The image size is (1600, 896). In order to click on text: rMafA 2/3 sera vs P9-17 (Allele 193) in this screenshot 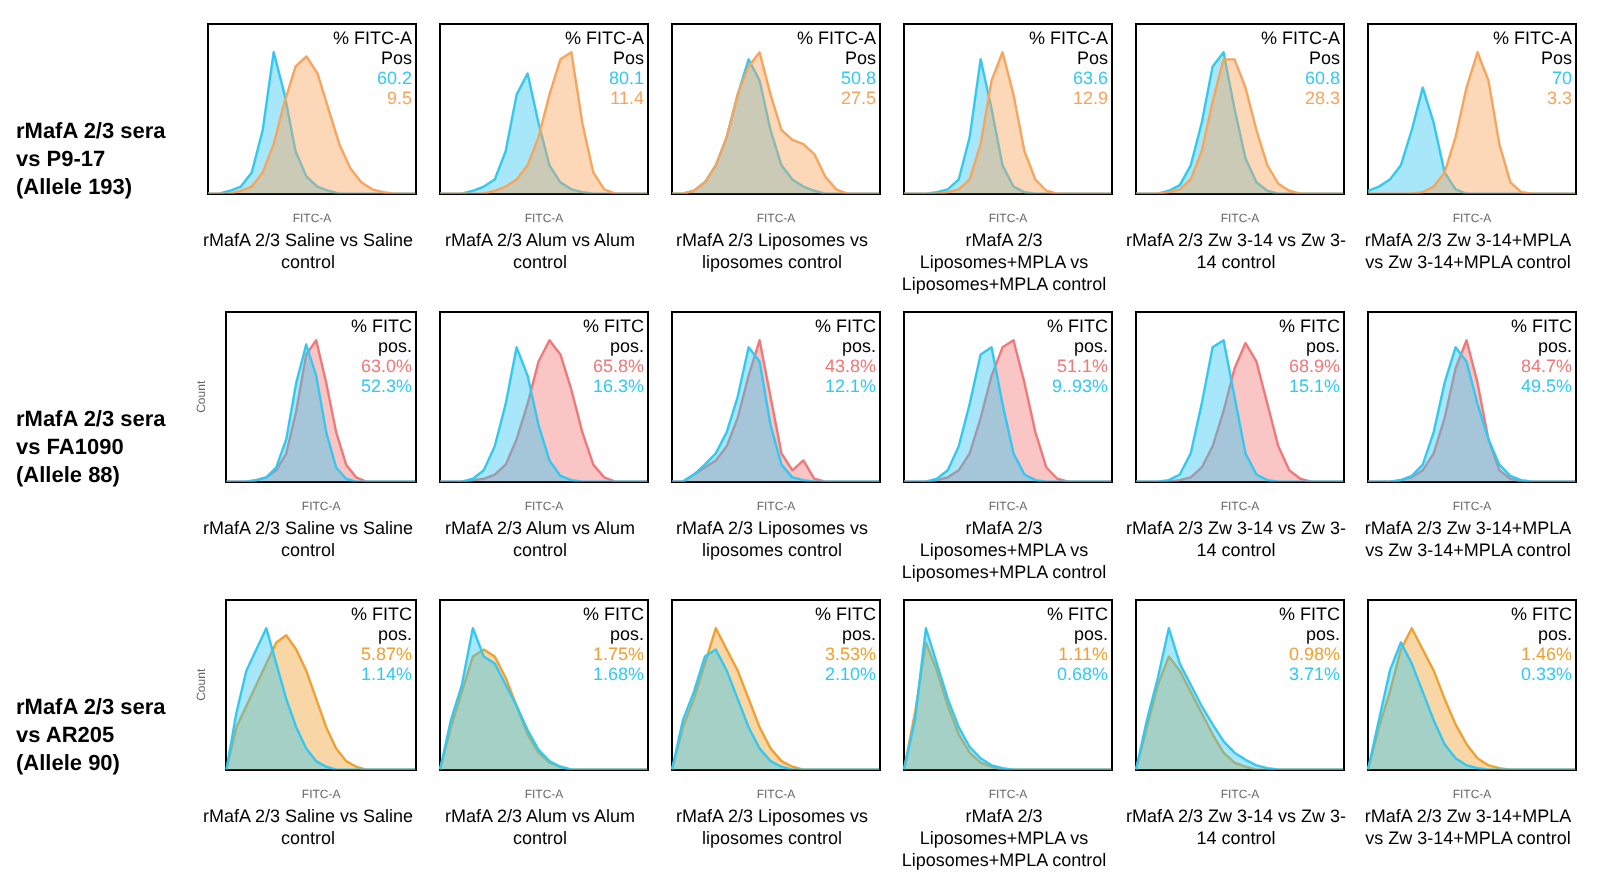, I will do `click(92, 160)`.